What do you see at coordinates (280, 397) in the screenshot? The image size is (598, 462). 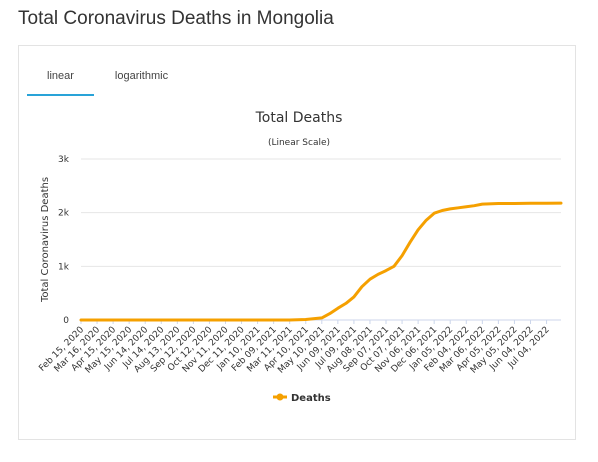 I see `legend-marker-deaths` at bounding box center [280, 397].